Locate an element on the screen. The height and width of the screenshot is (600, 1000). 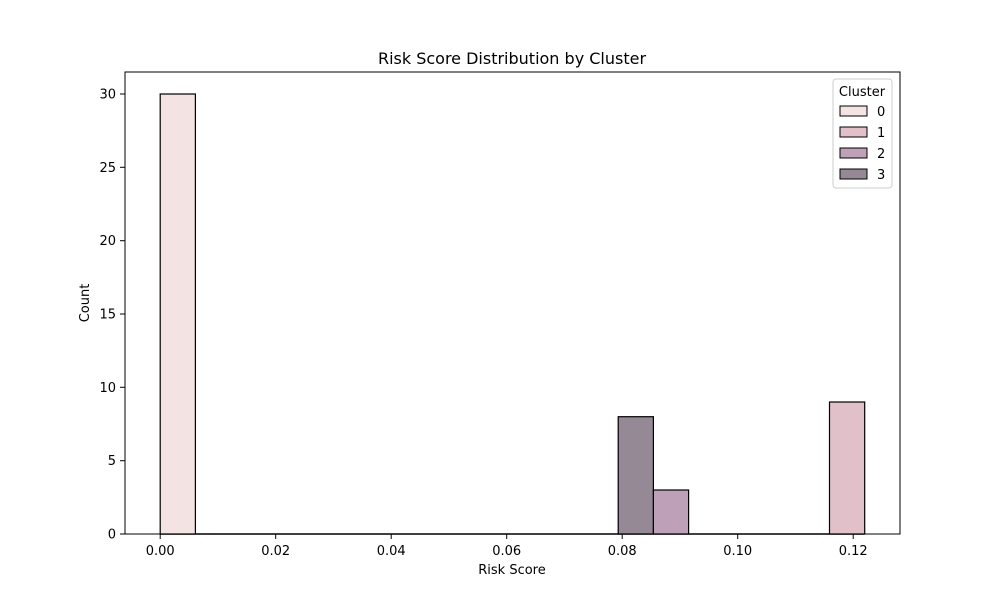
y-tick-label: 0 is located at coordinates (112, 535).